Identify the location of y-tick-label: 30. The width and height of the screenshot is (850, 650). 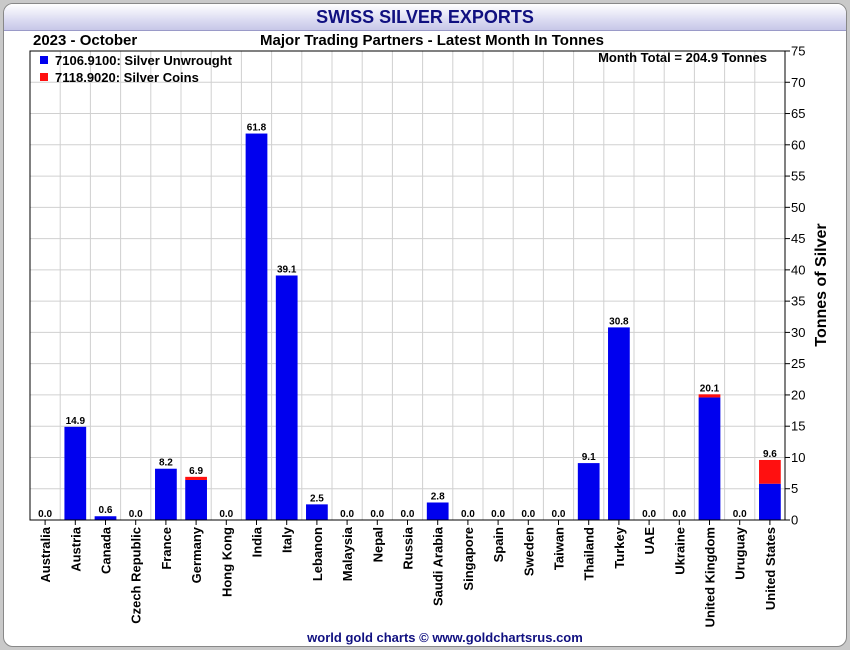
(798, 332).